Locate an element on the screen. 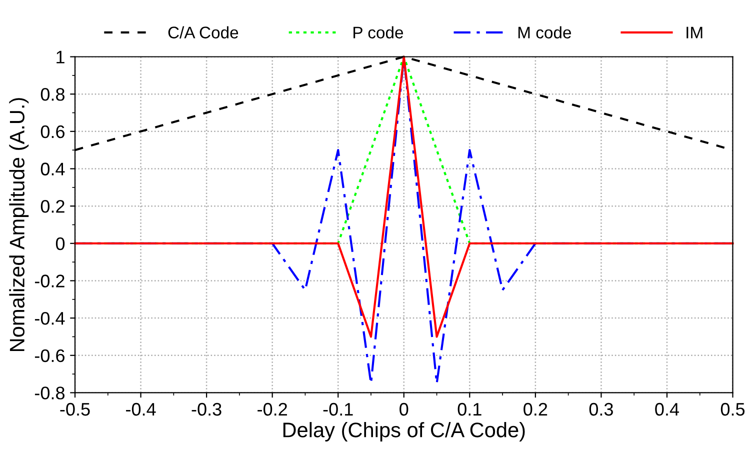 The height and width of the screenshot is (454, 750). y-tick-label: 0.4 is located at coordinates (52, 169).